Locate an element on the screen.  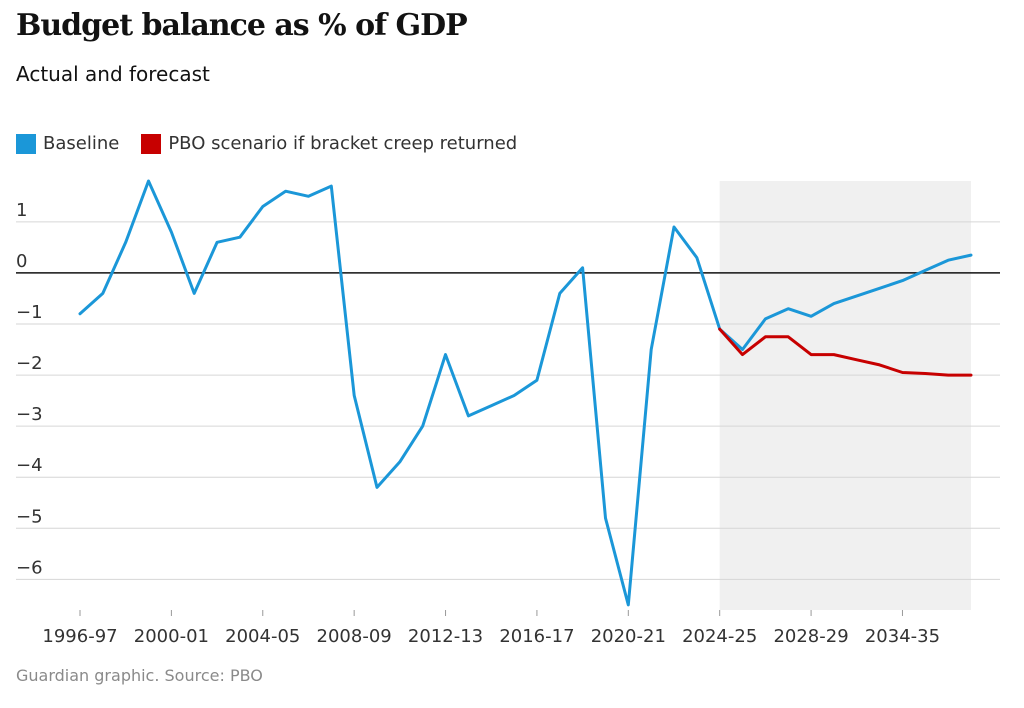
legend-item-scenario: PBO scenario if bracket creep returned is located at coordinates (329, 143).